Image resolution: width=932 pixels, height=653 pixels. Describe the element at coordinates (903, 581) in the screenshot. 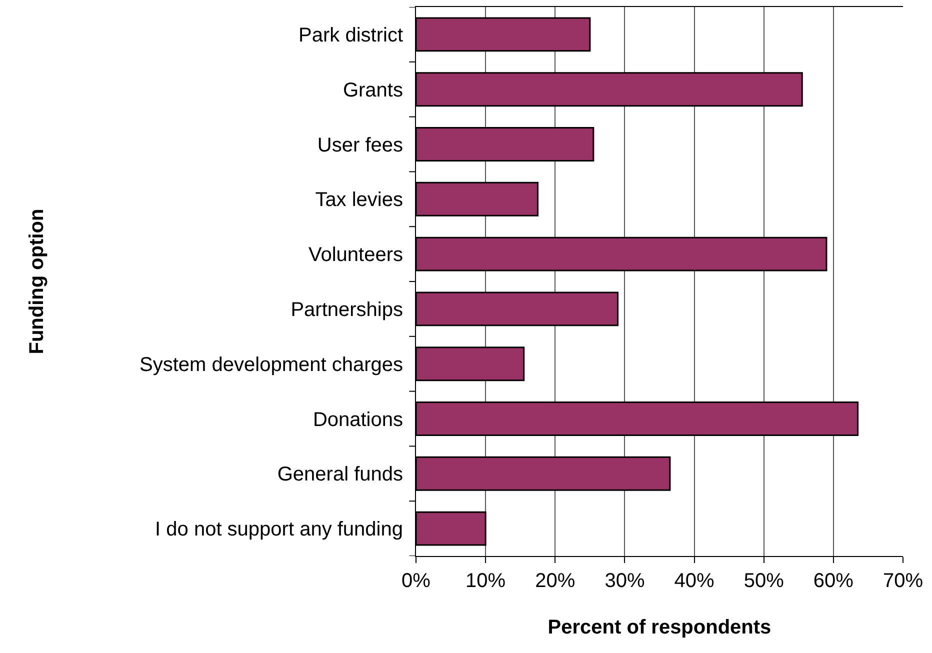

I see `x-tick-label: 70%` at that location.